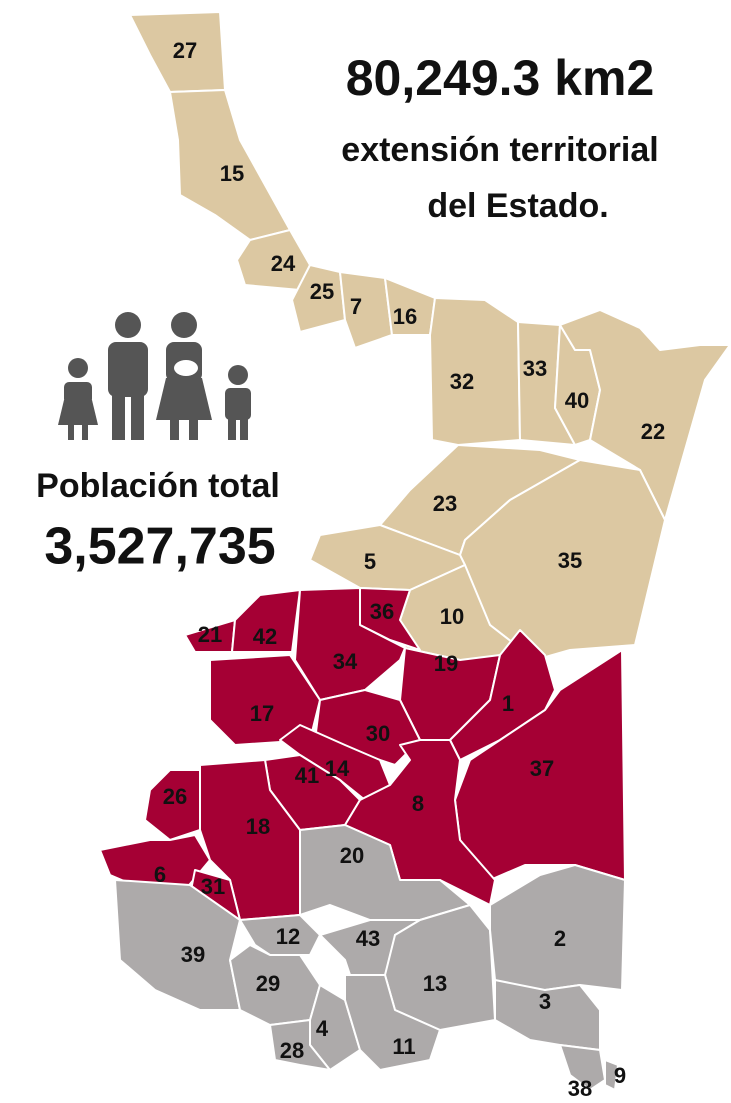 The width and height of the screenshot is (731, 1103). I want to click on region-label: 4, so click(322, 1028).